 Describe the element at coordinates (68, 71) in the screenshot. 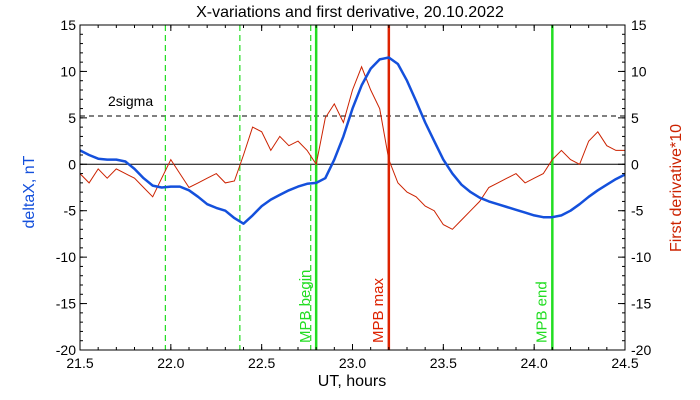

I see `y-left-tick-label: 10` at that location.